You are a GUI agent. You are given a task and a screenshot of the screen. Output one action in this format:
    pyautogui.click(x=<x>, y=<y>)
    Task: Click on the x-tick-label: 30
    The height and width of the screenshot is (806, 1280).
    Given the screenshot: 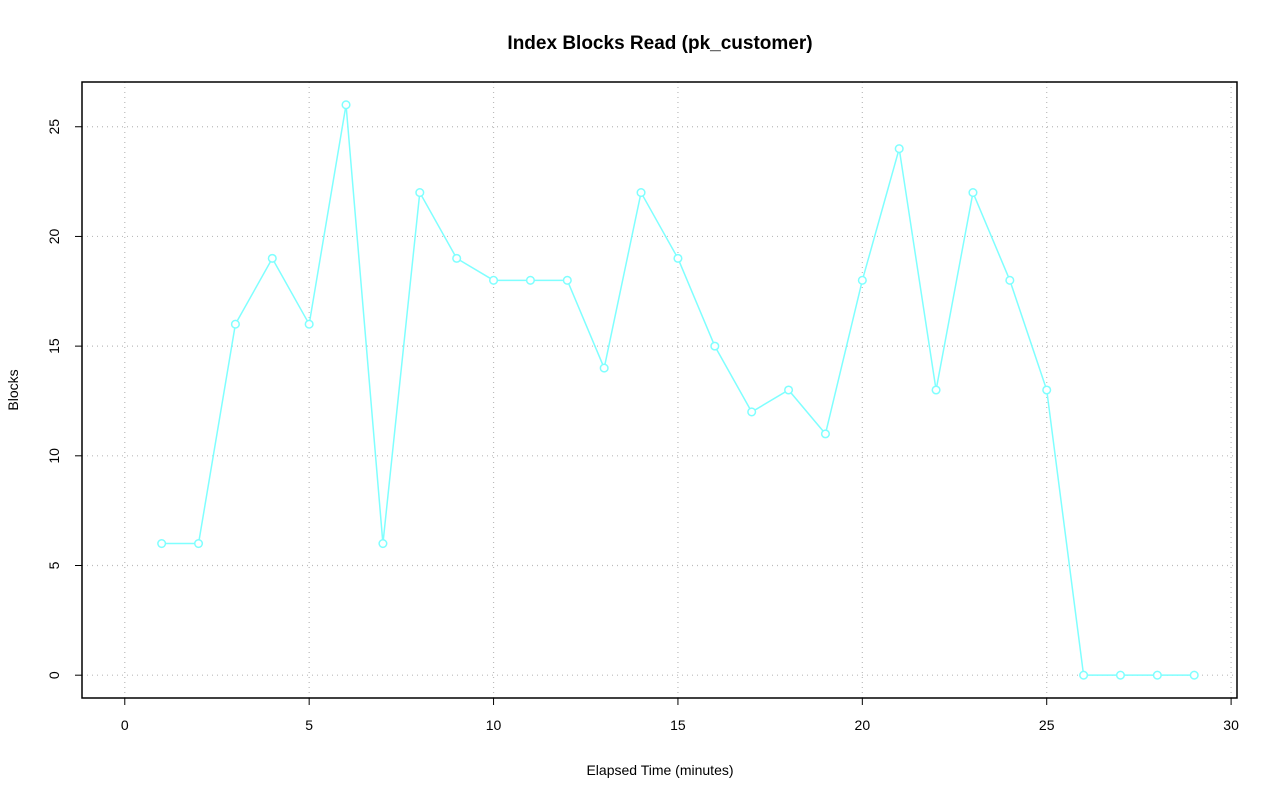 What is the action you would take?
    pyautogui.click(x=1231, y=725)
    